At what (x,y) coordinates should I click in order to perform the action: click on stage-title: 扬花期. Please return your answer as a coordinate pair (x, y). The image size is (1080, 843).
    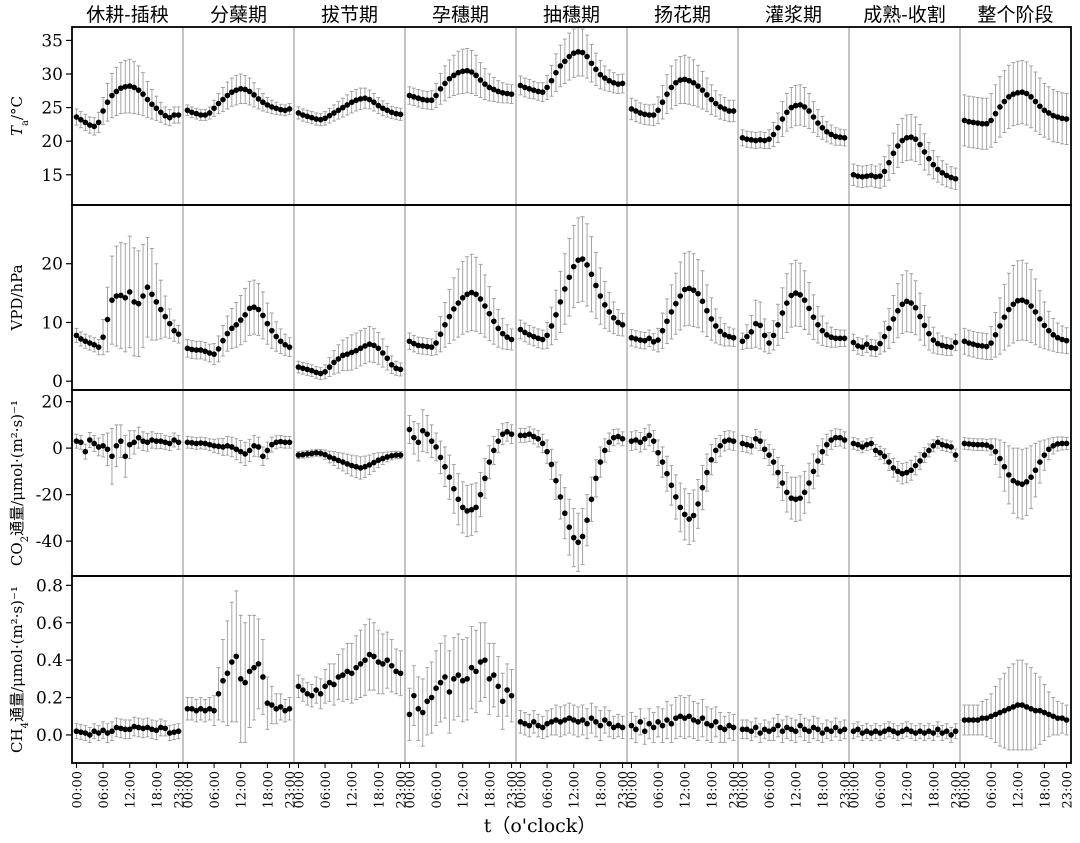
    Looking at the image, I should click on (682, 15).